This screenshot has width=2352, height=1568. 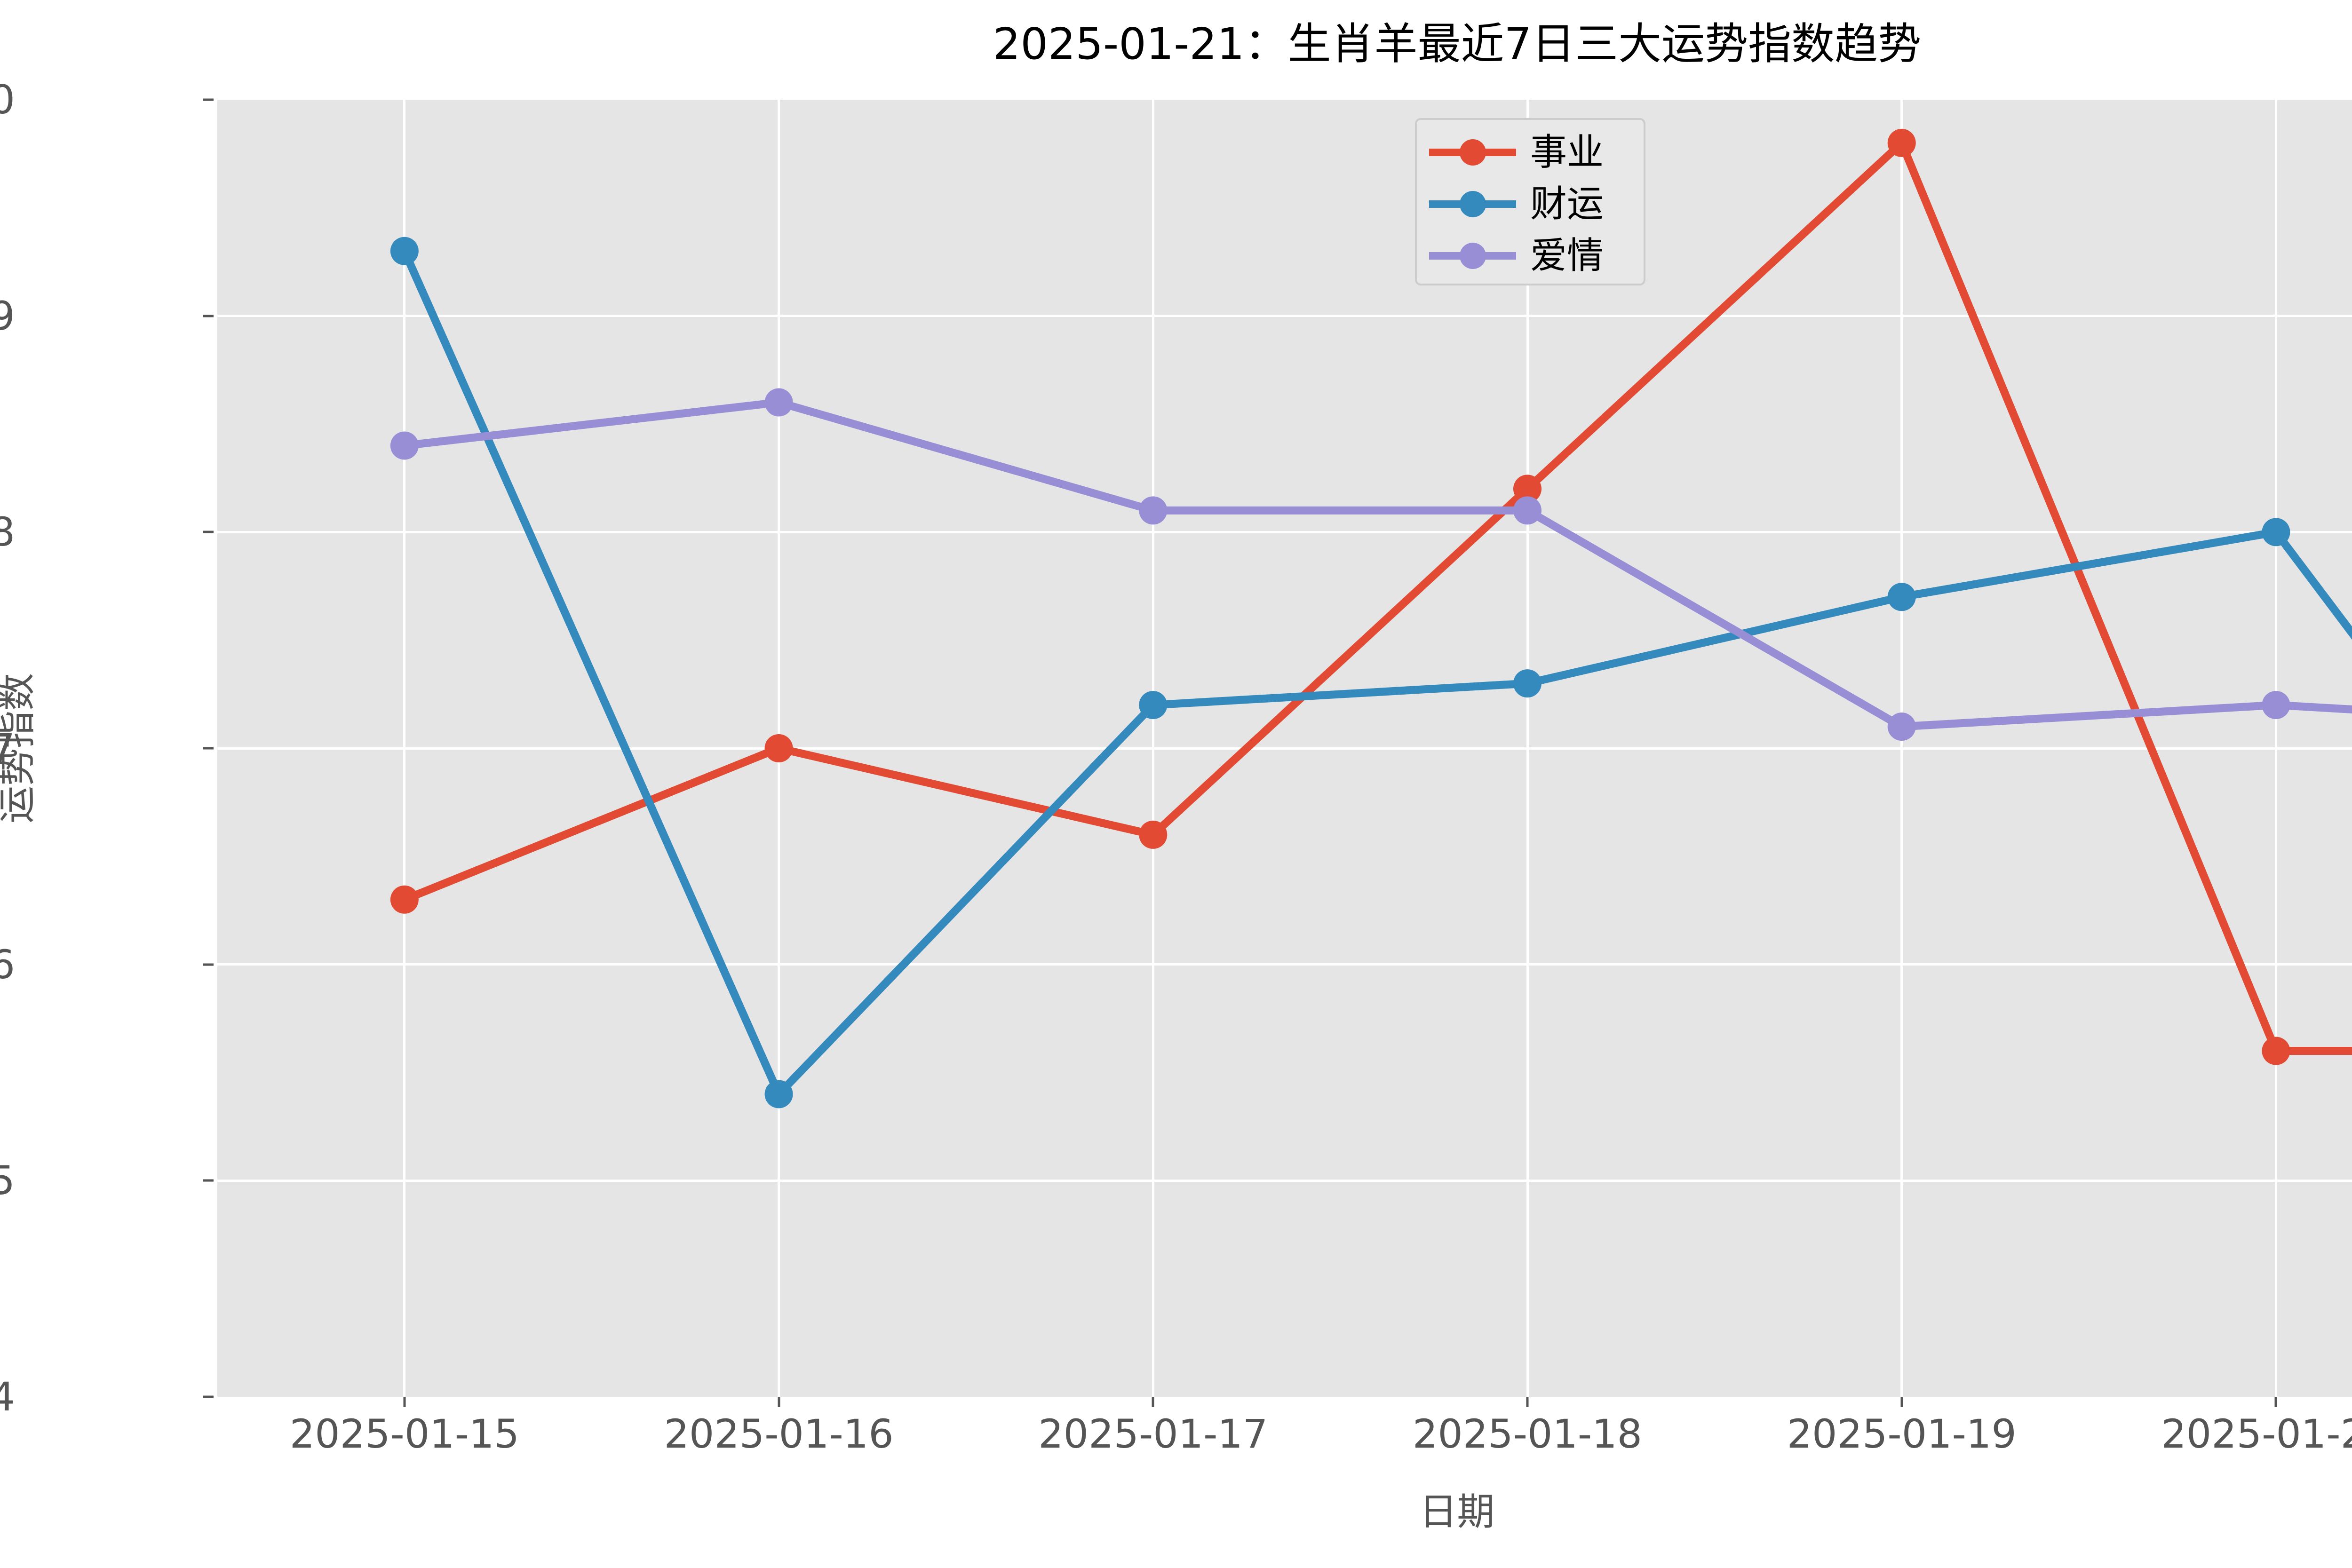 I want to click on legend-item-1: 事业, so click(x=1532, y=152).